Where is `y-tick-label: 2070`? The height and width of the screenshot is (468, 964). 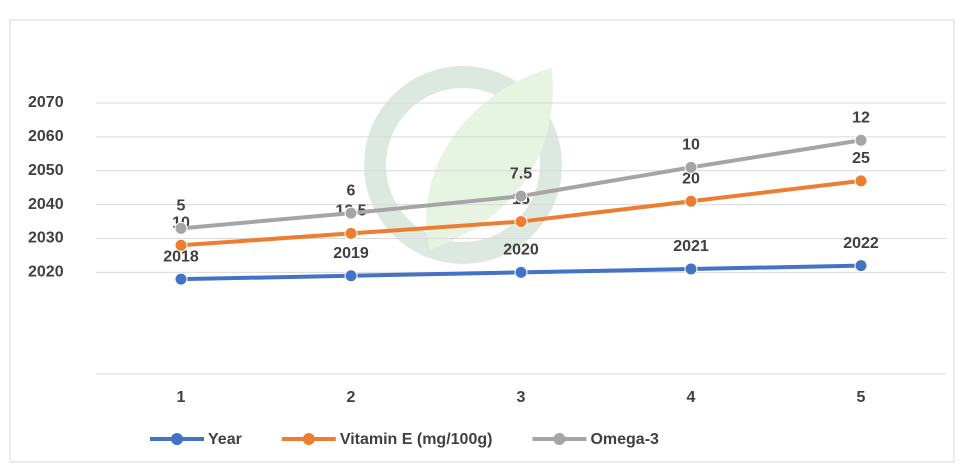
y-tick-label: 2070 is located at coordinates (46, 102).